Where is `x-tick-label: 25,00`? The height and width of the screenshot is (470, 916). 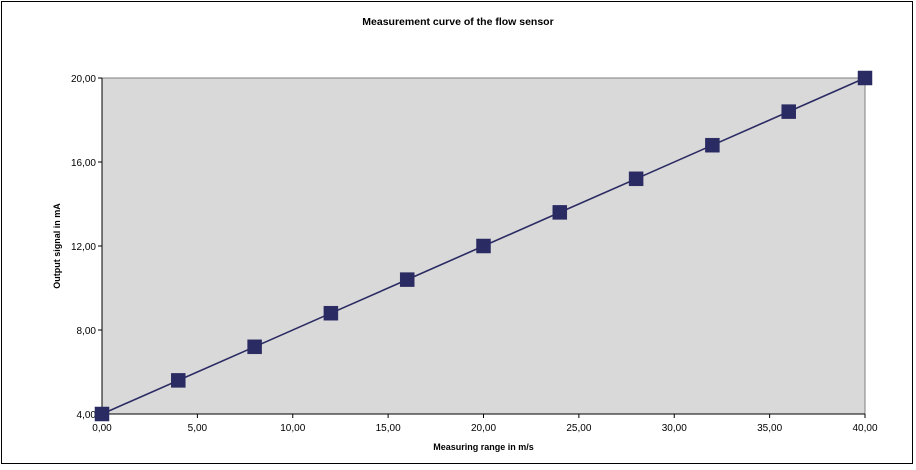
x-tick-label: 25,00 is located at coordinates (578, 428).